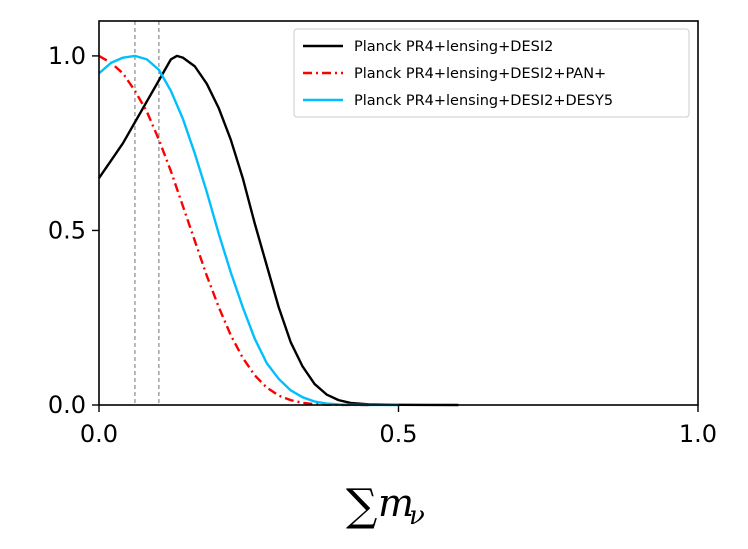  What do you see at coordinates (67, 405) in the screenshot?
I see `y-tick-label: 0.0` at bounding box center [67, 405].